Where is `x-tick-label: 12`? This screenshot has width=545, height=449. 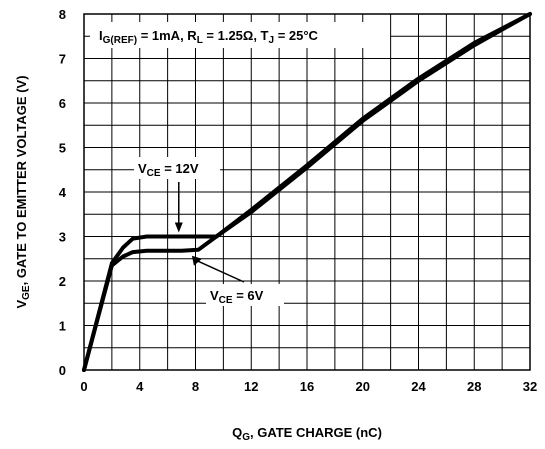
x-tick-label: 12 is located at coordinates (251, 386).